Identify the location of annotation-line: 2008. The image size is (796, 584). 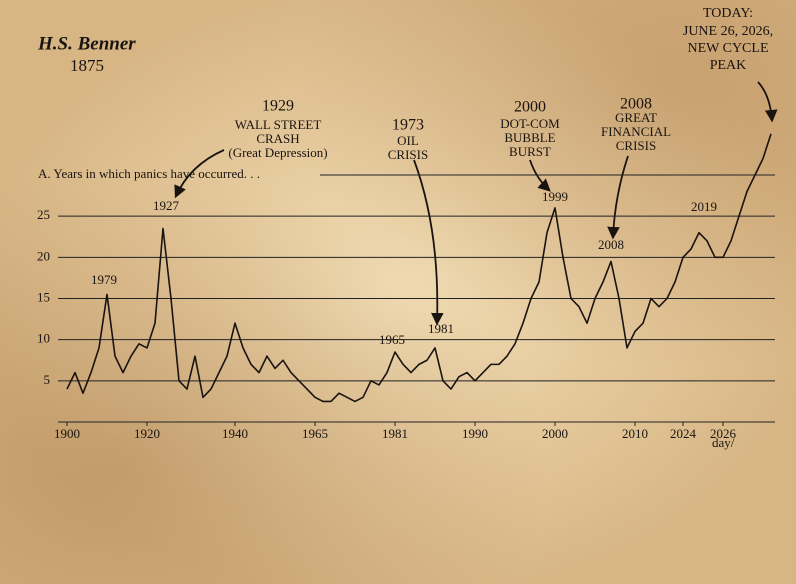
(636, 104).